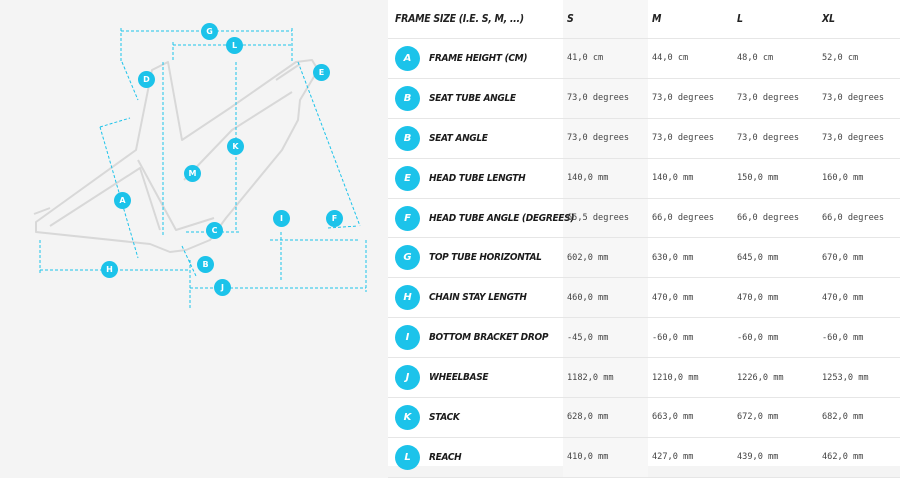 Image resolution: width=900 pixels, height=478 pixels. I want to click on row-label: K STACK, so click(475, 417).